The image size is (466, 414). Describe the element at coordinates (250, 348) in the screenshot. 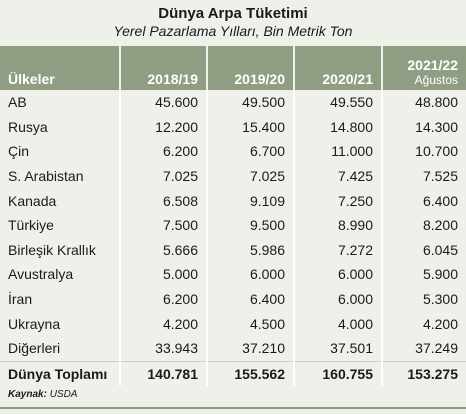

I see `value-2019-20-cell: 37.210` at that location.